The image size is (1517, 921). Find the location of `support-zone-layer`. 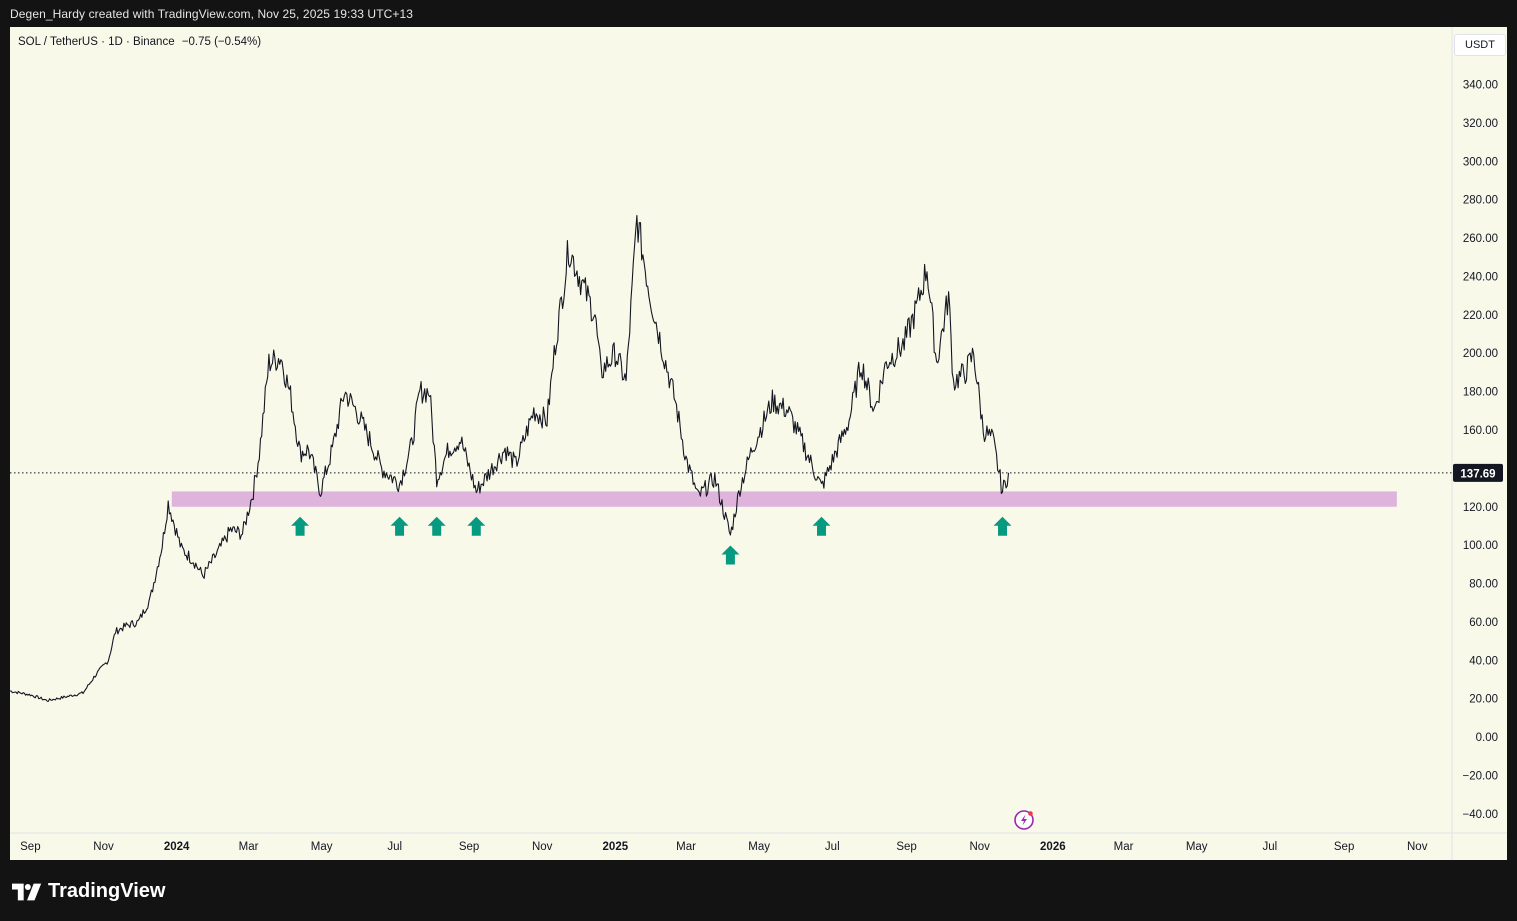

support-zone-layer is located at coordinates (784, 499).